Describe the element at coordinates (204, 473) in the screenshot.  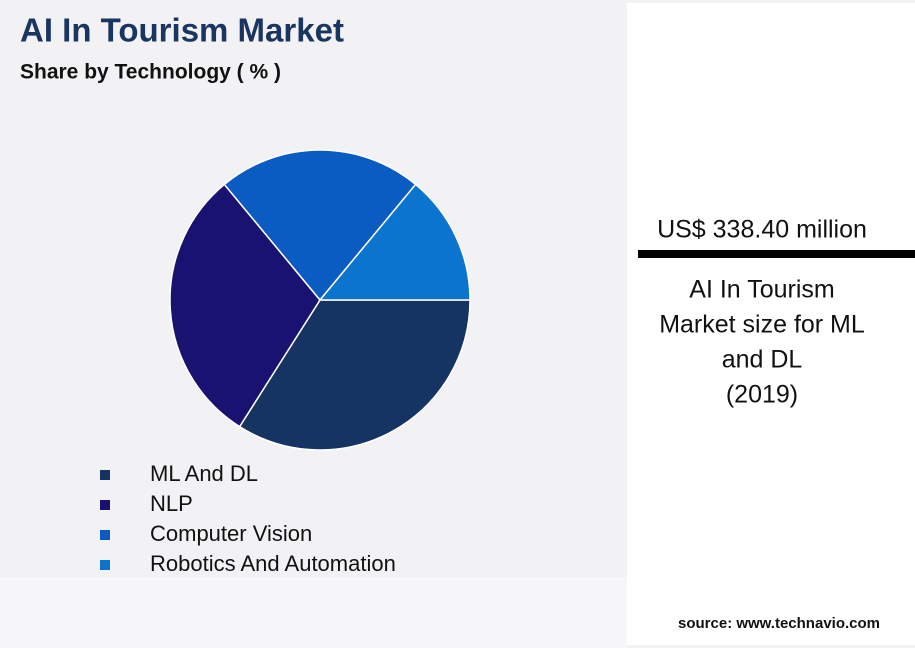
I see `legend-label: ML And DL` at that location.